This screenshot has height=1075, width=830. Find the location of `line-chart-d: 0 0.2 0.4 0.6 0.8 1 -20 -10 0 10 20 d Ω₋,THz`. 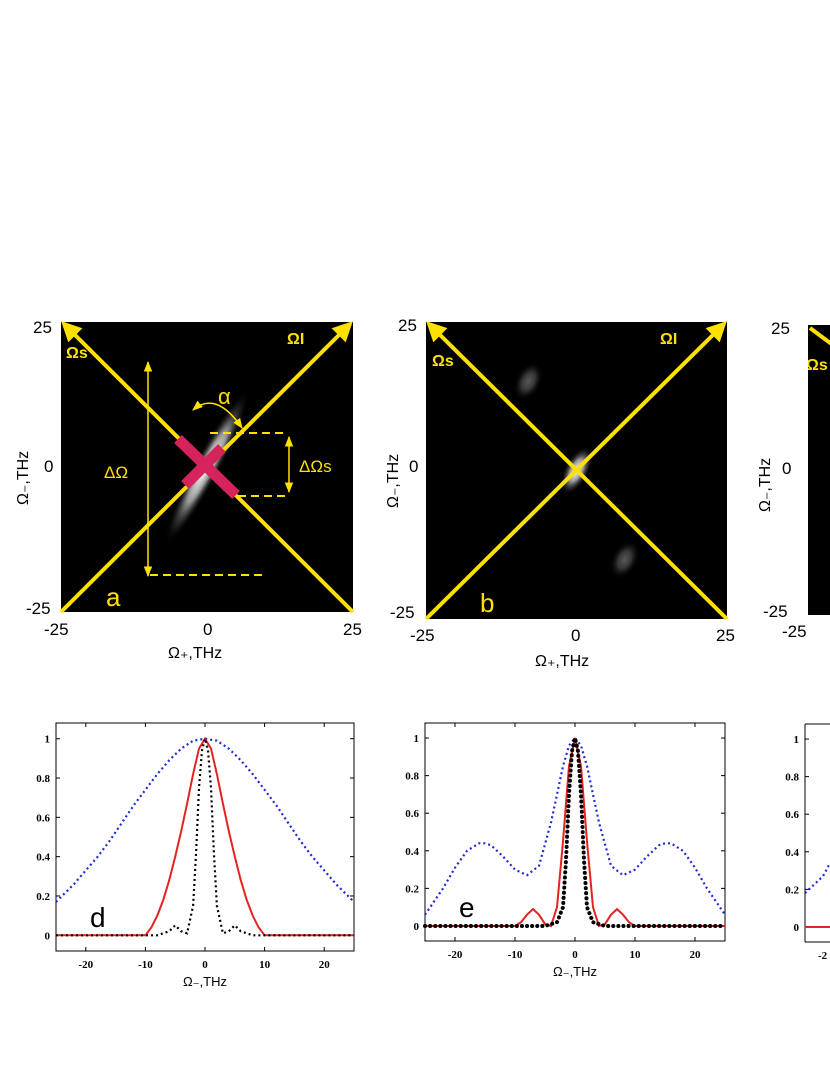

line-chart-d: 0 0.2 0.4 0.6 0.8 1 -20 -10 0 10 20 d Ω₋,THz is located at coordinates (195, 855).